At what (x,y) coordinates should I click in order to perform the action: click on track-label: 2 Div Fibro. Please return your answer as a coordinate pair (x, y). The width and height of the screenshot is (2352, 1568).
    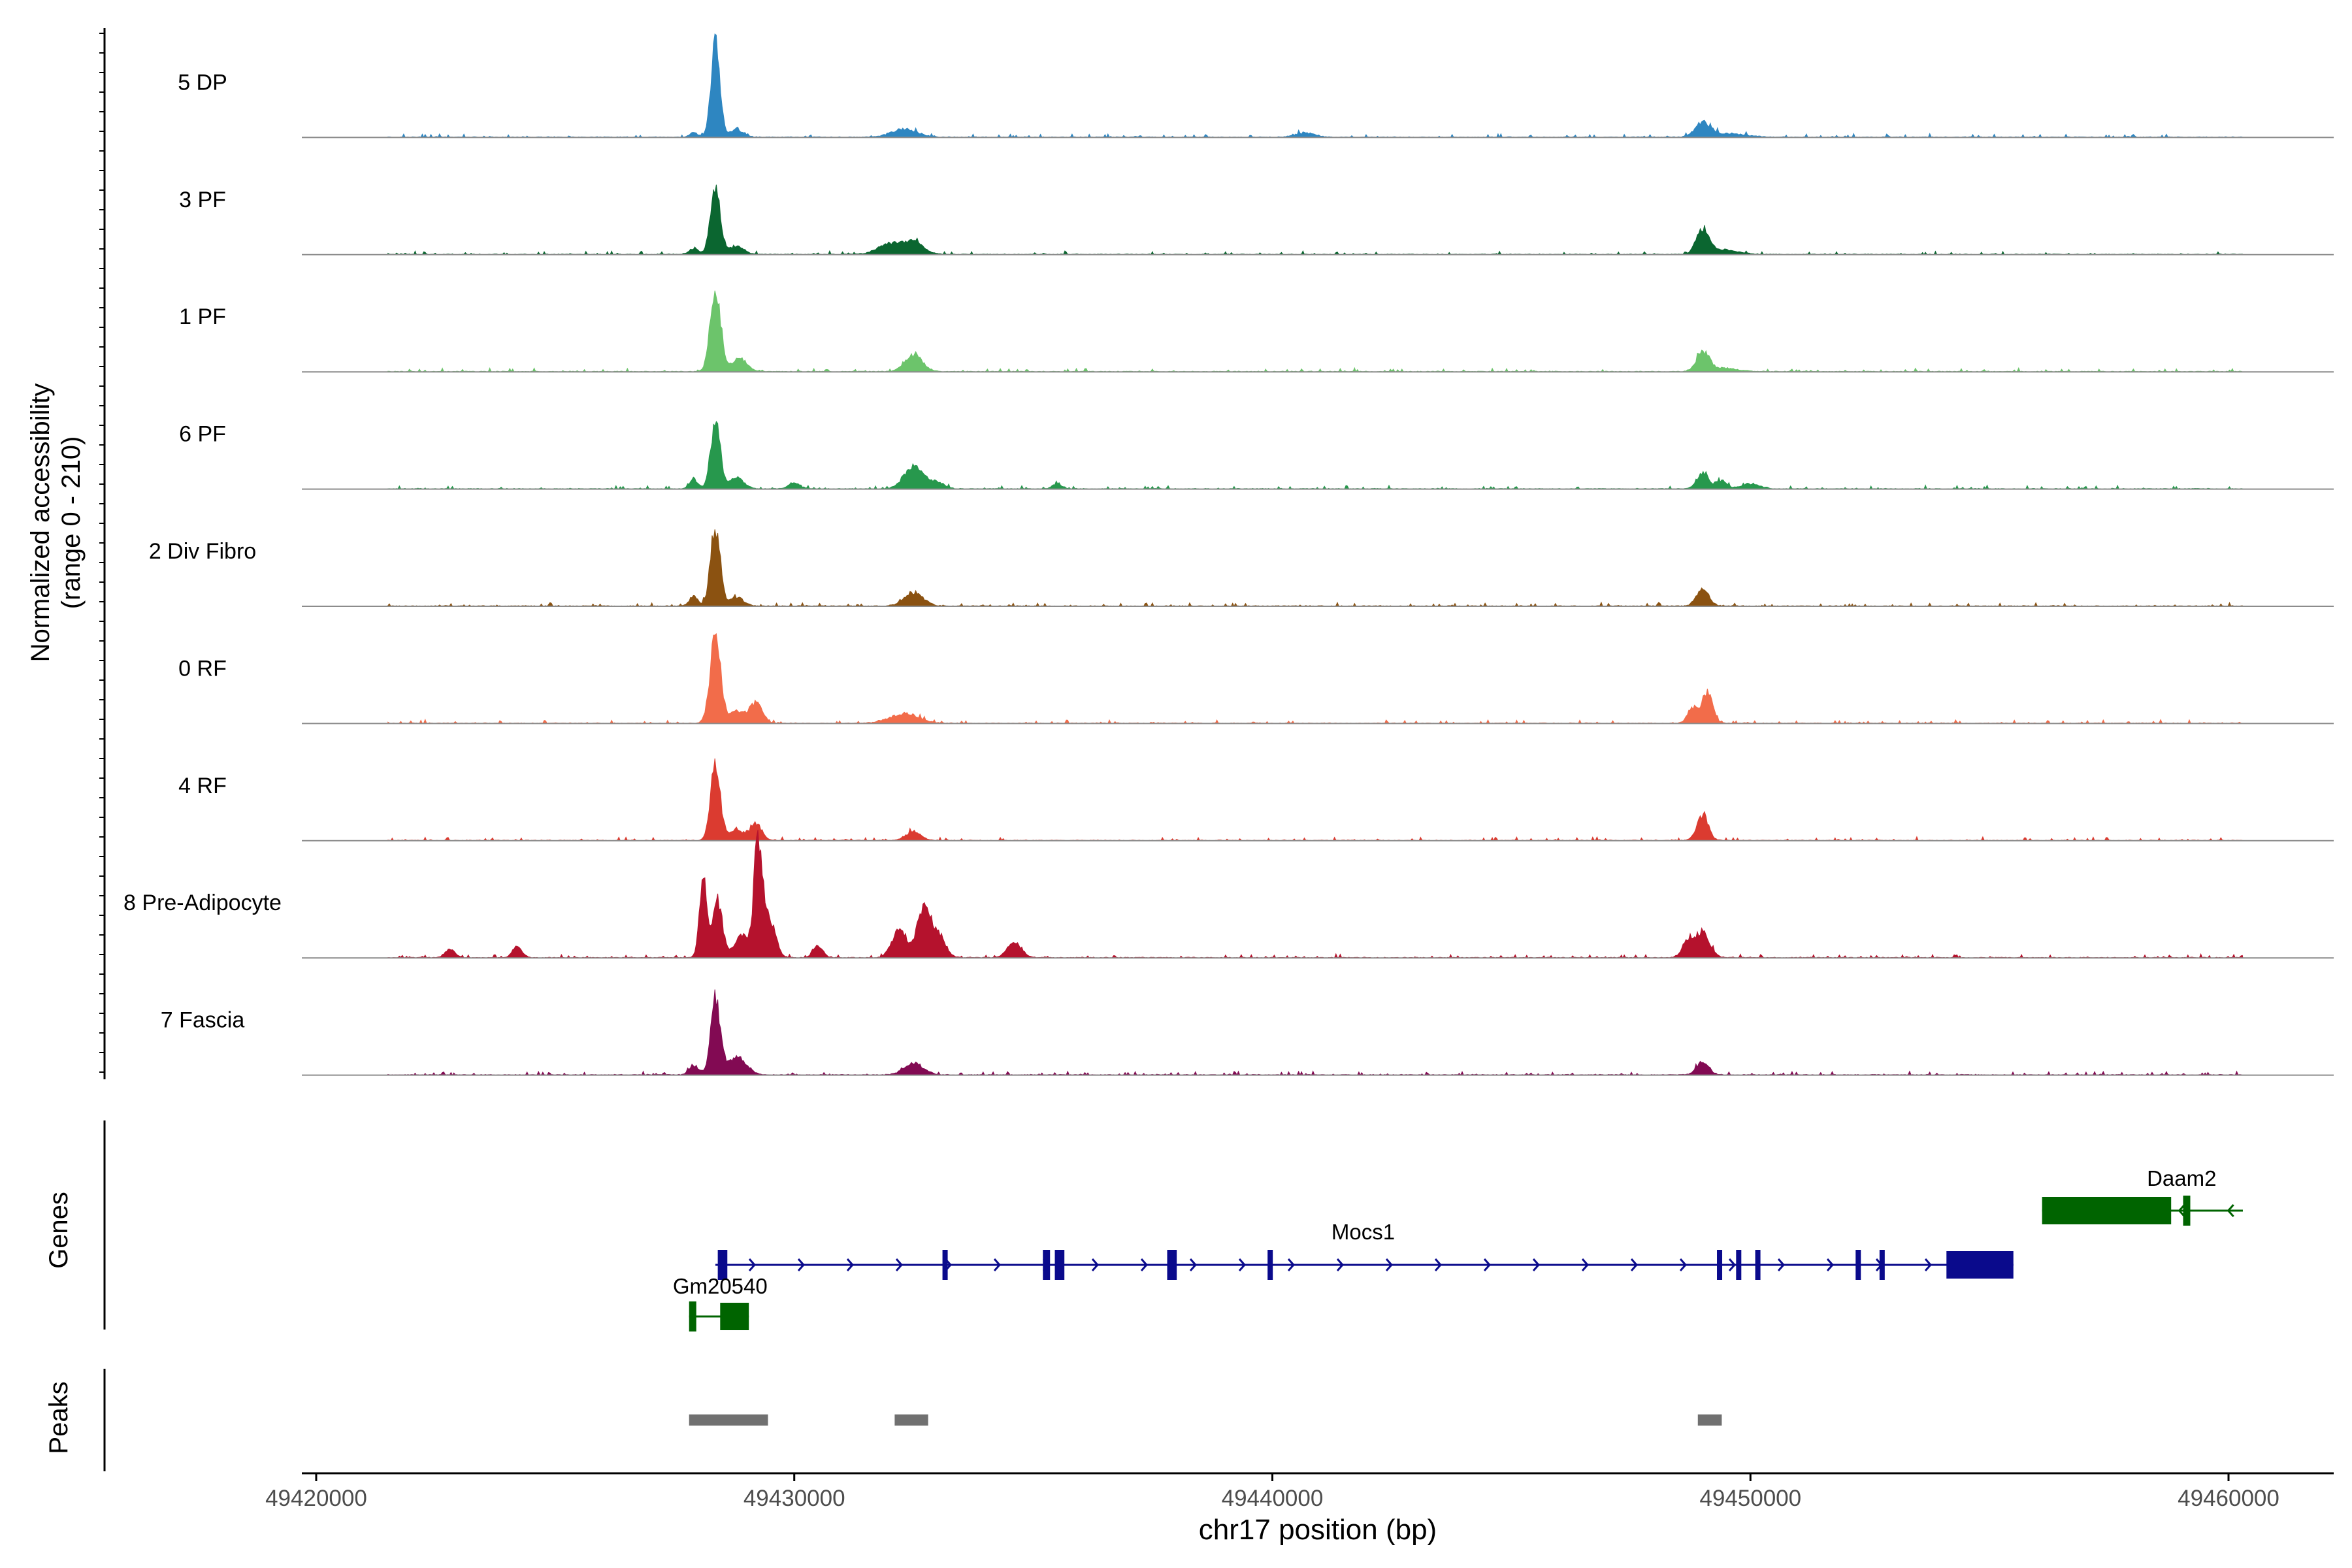
    Looking at the image, I should click on (202, 551).